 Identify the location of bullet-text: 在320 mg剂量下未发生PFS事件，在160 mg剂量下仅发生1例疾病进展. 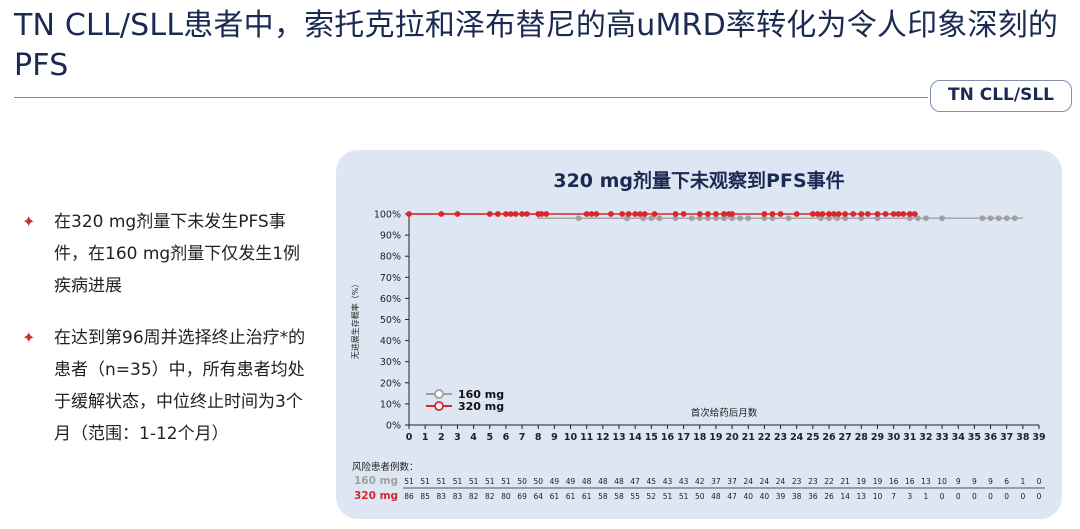
(177, 254).